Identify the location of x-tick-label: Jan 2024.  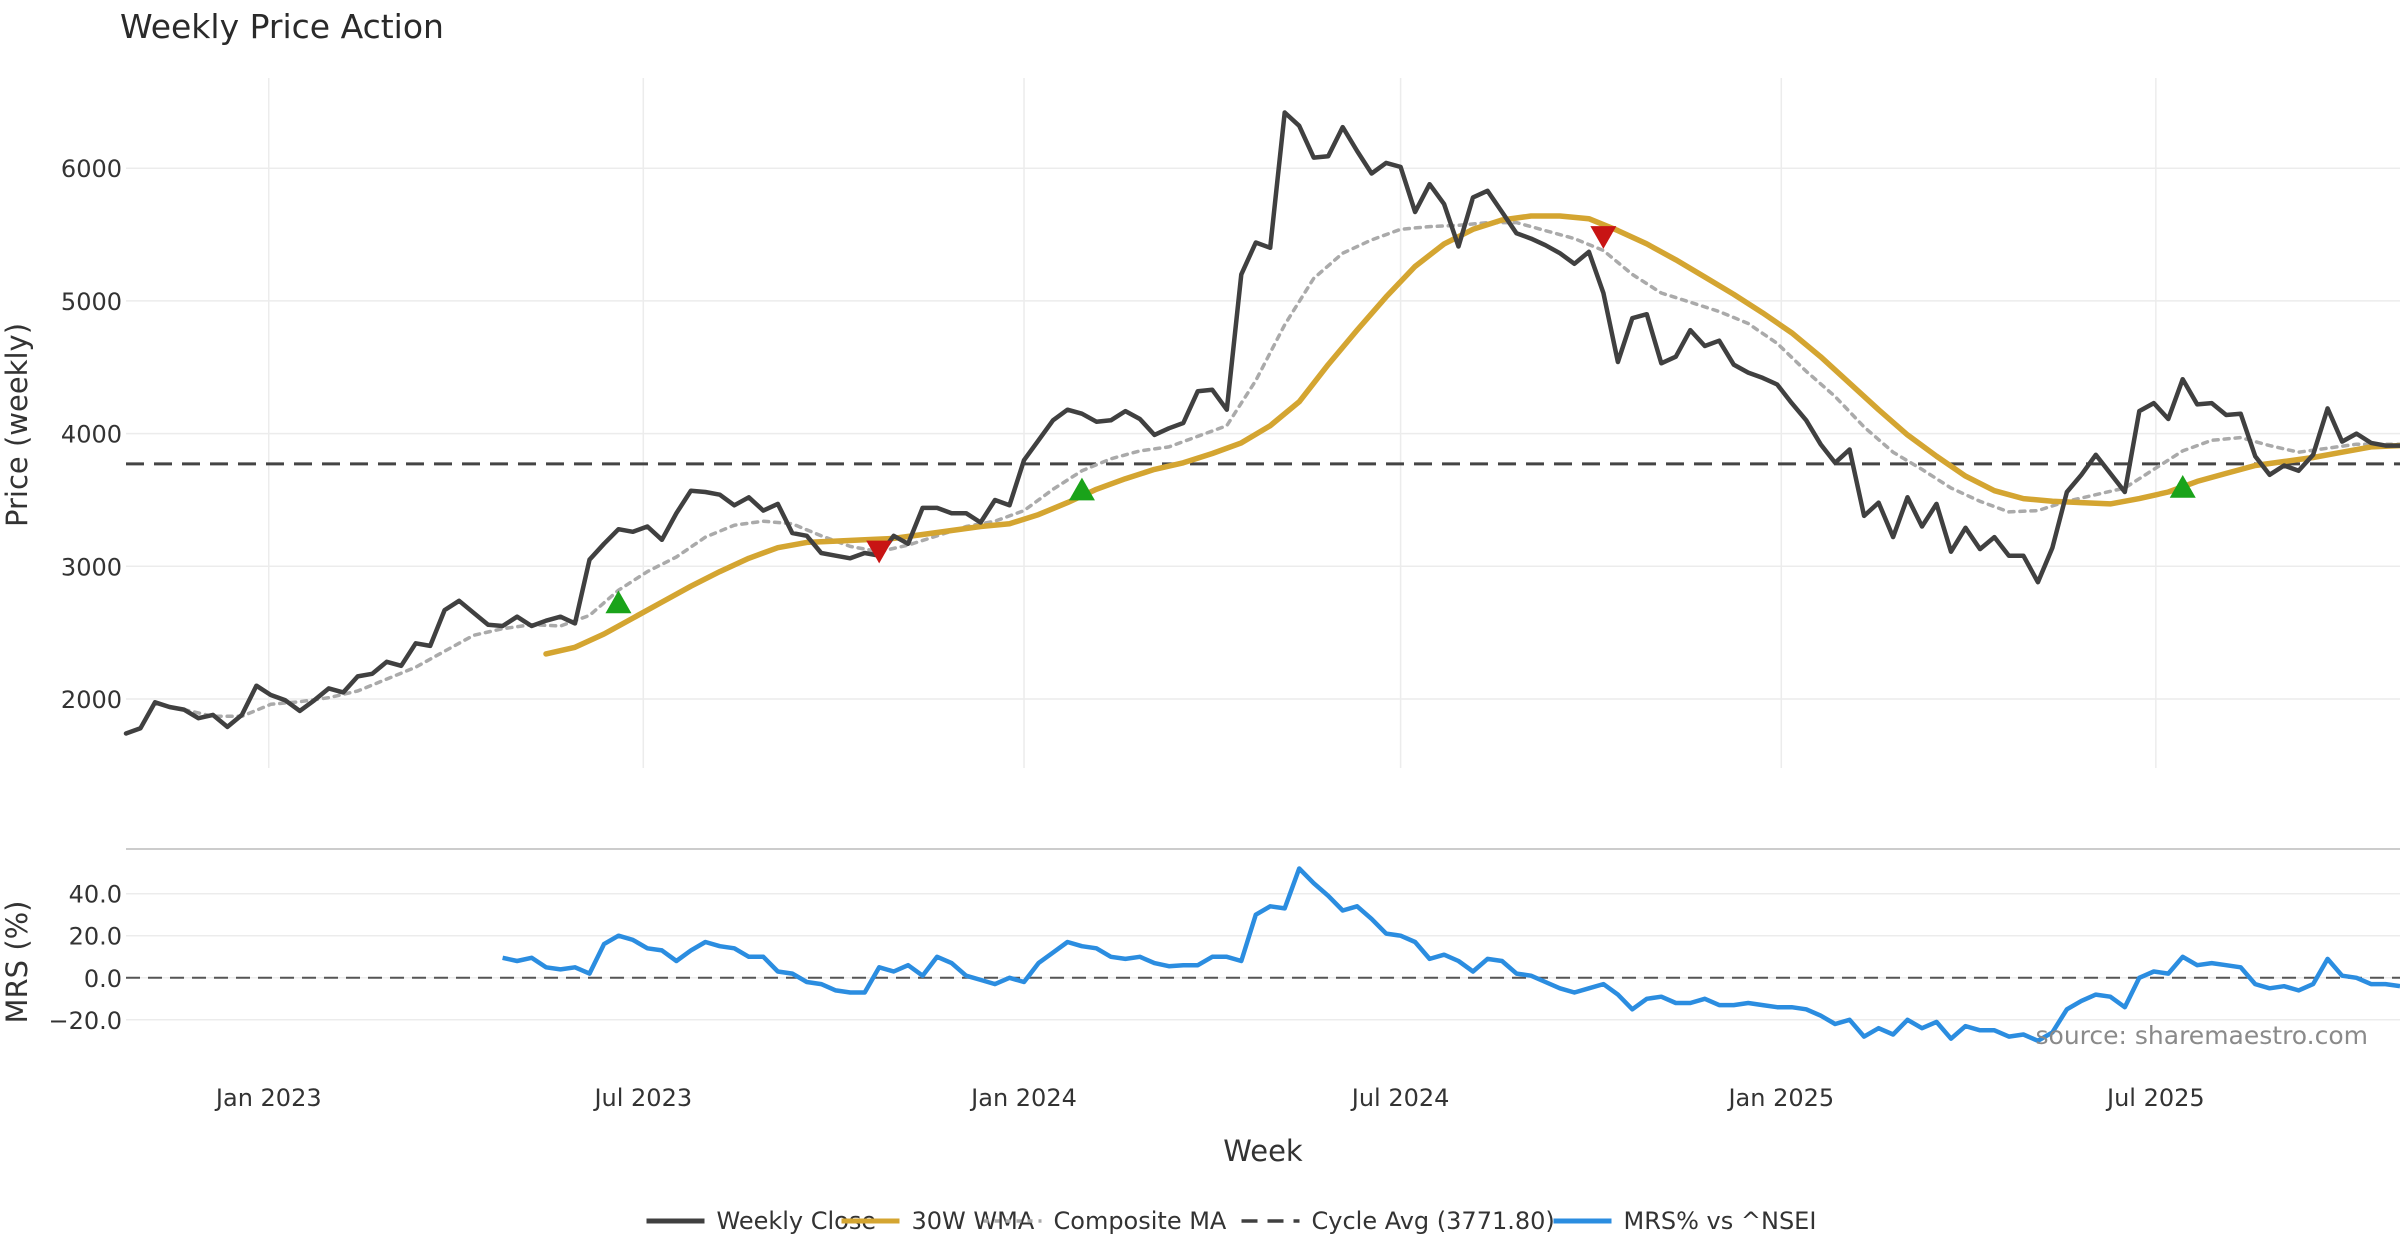
(1023, 1098).